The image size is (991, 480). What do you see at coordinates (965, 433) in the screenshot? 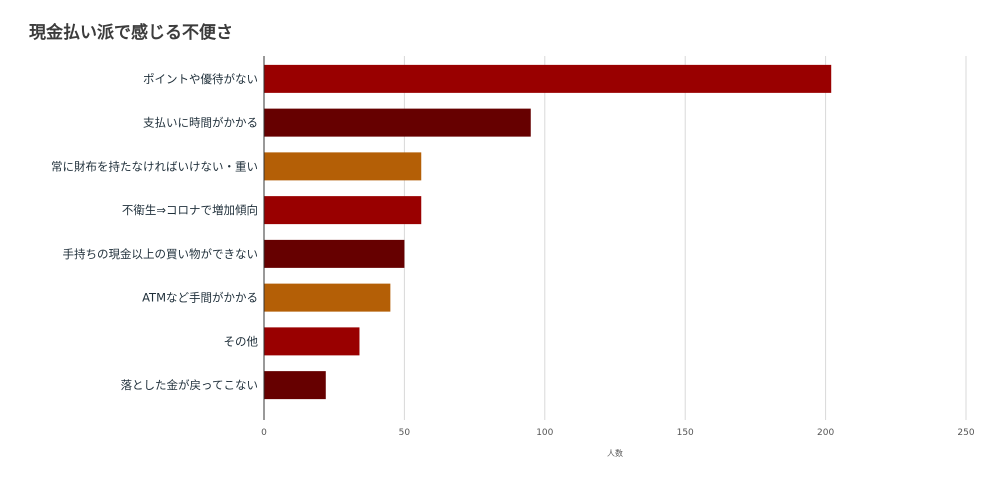
I see `x-tick-label: 250` at bounding box center [965, 433].